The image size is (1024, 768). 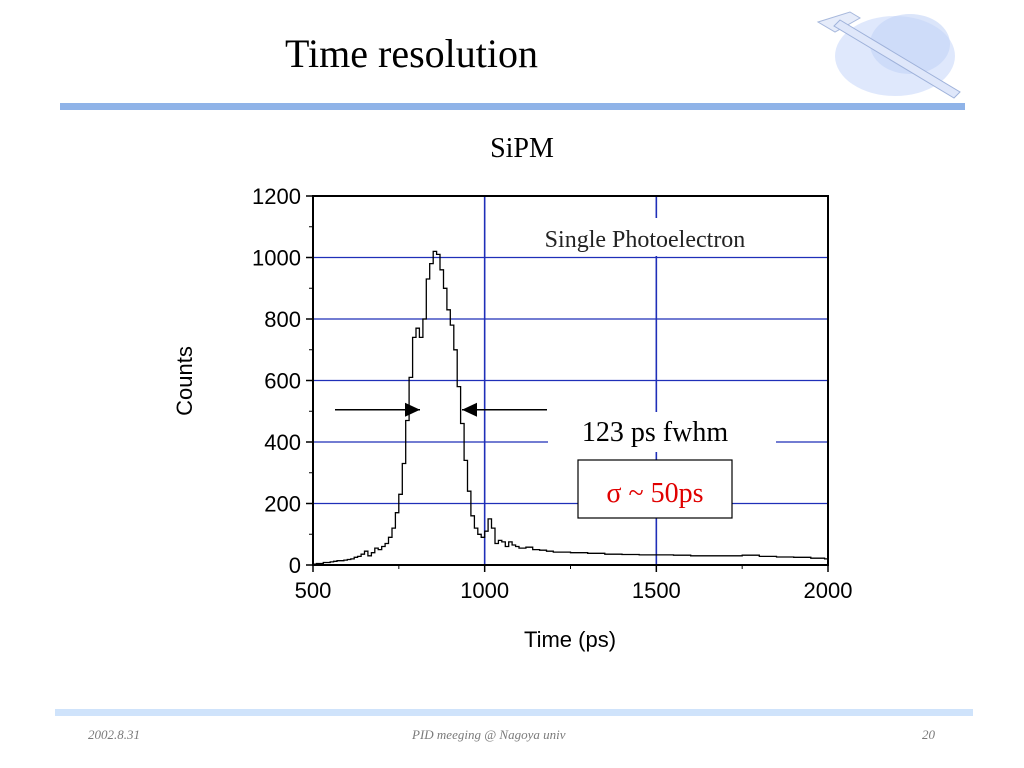 What do you see at coordinates (282, 319) in the screenshot?
I see `y-tick-label: 800` at bounding box center [282, 319].